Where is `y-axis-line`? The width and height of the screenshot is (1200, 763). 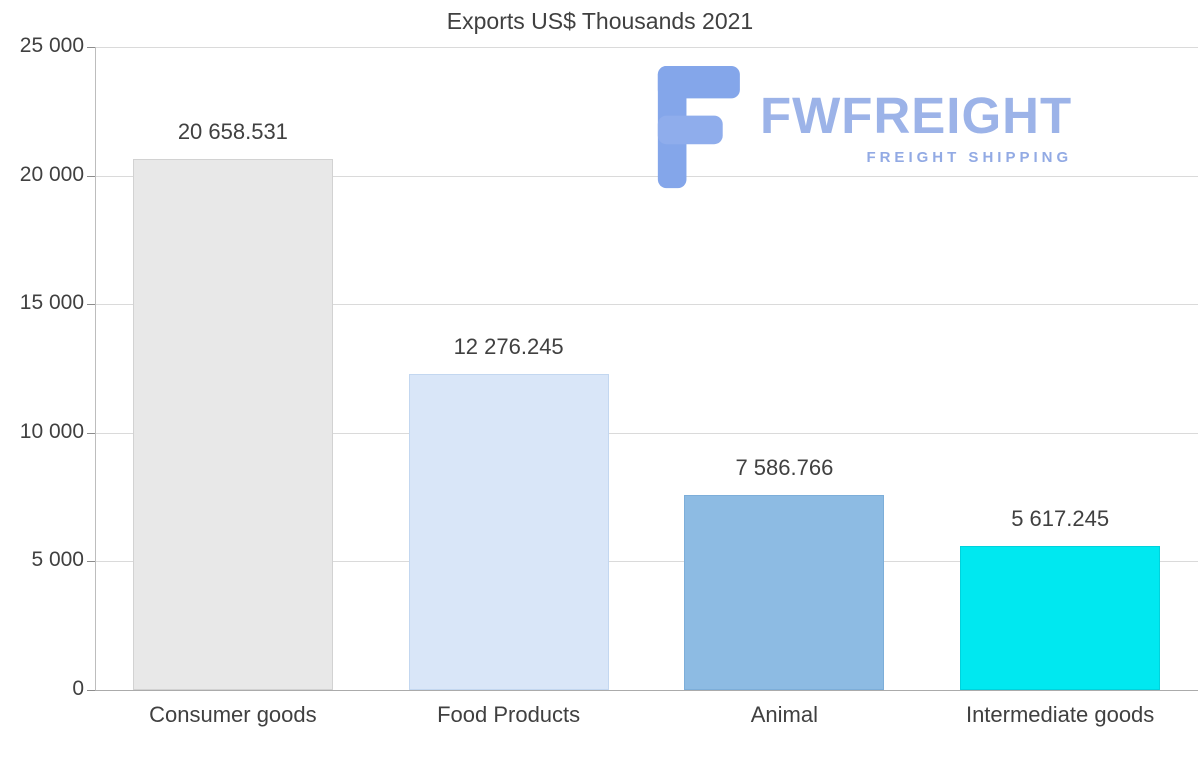 y-axis-line is located at coordinates (95, 368).